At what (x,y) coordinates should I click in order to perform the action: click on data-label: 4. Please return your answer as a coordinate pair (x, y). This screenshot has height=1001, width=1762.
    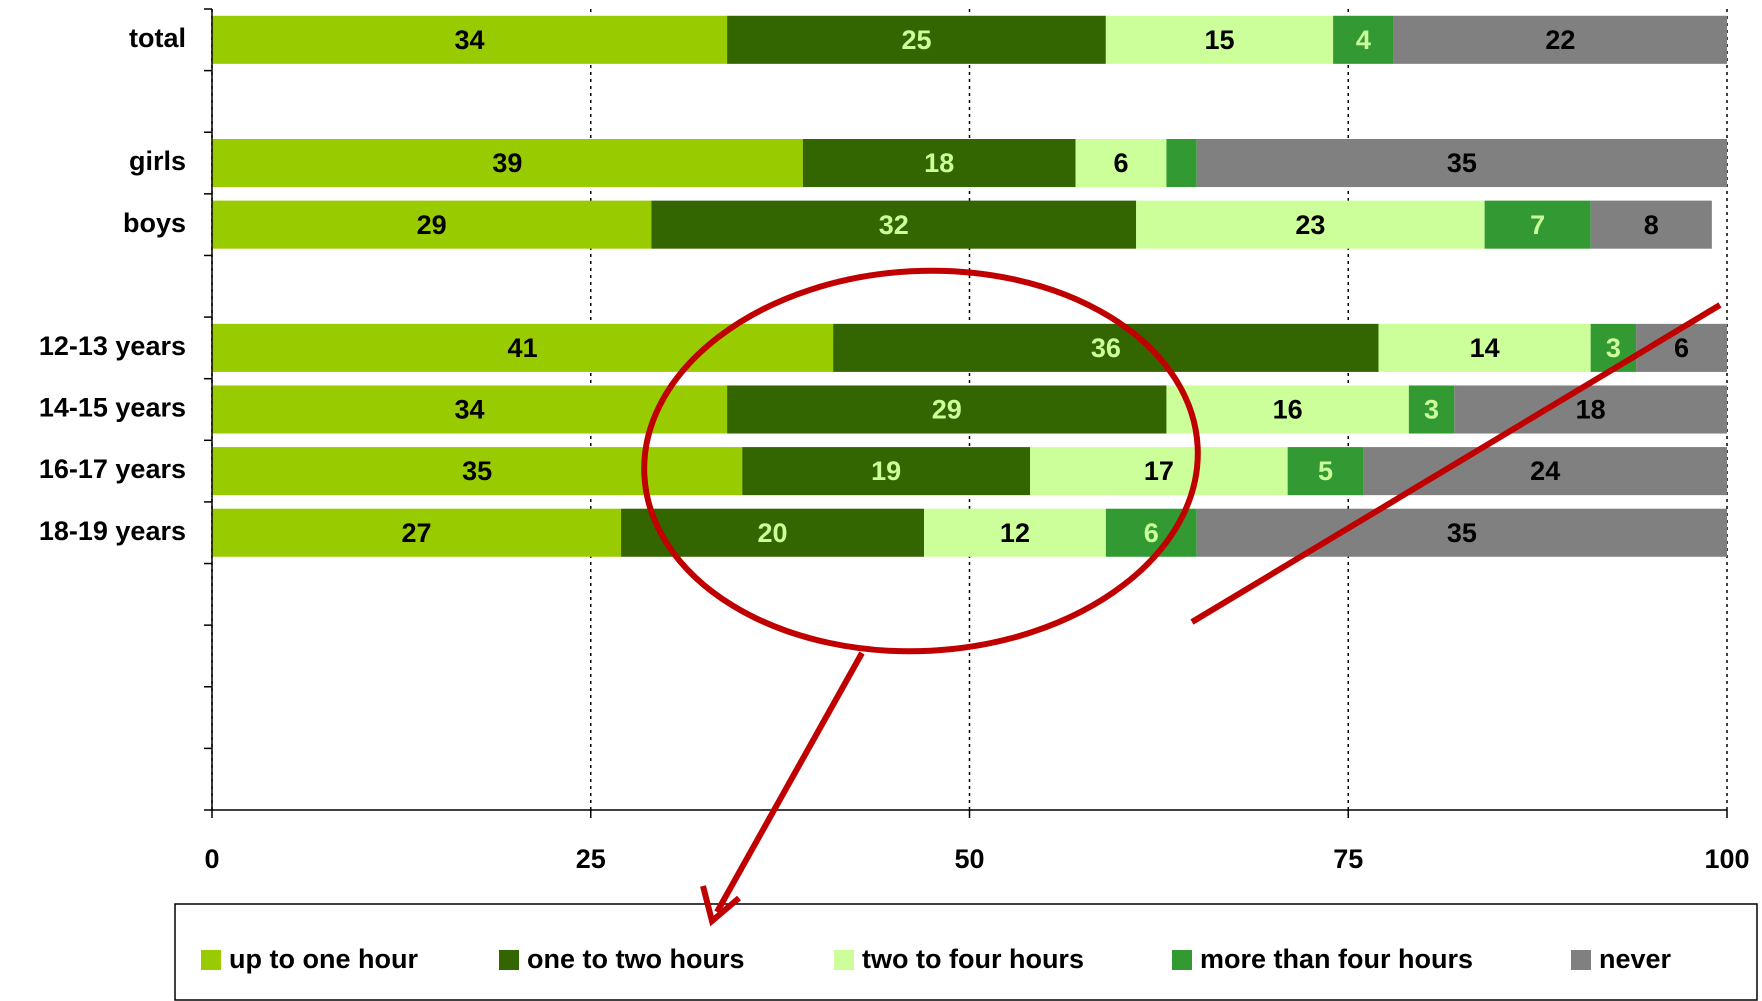
    Looking at the image, I should click on (1363, 40).